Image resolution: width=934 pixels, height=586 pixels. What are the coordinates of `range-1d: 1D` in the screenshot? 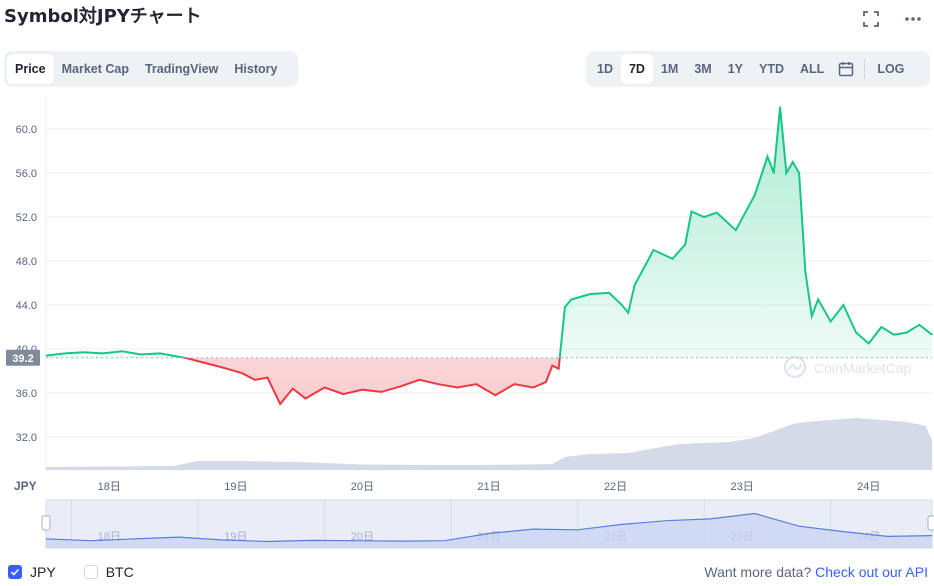 It's located at (605, 69).